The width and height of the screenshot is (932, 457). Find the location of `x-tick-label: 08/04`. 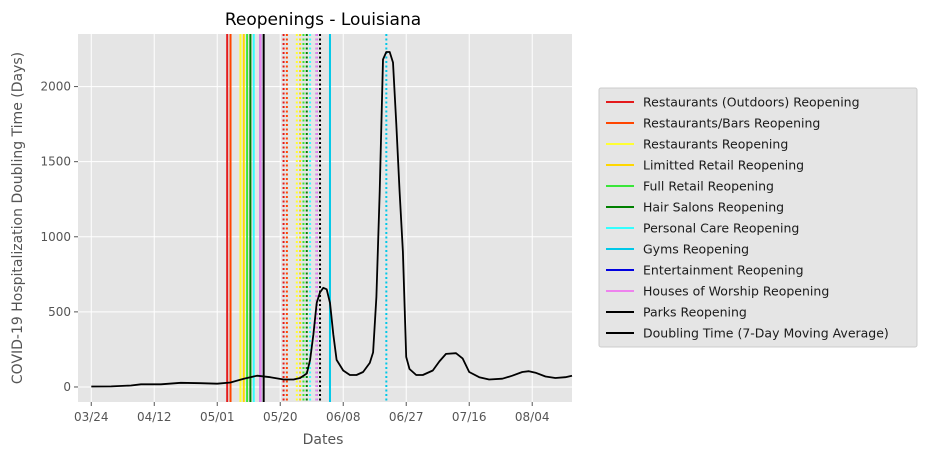

x-tick-label: 08/04 is located at coordinates (532, 417).